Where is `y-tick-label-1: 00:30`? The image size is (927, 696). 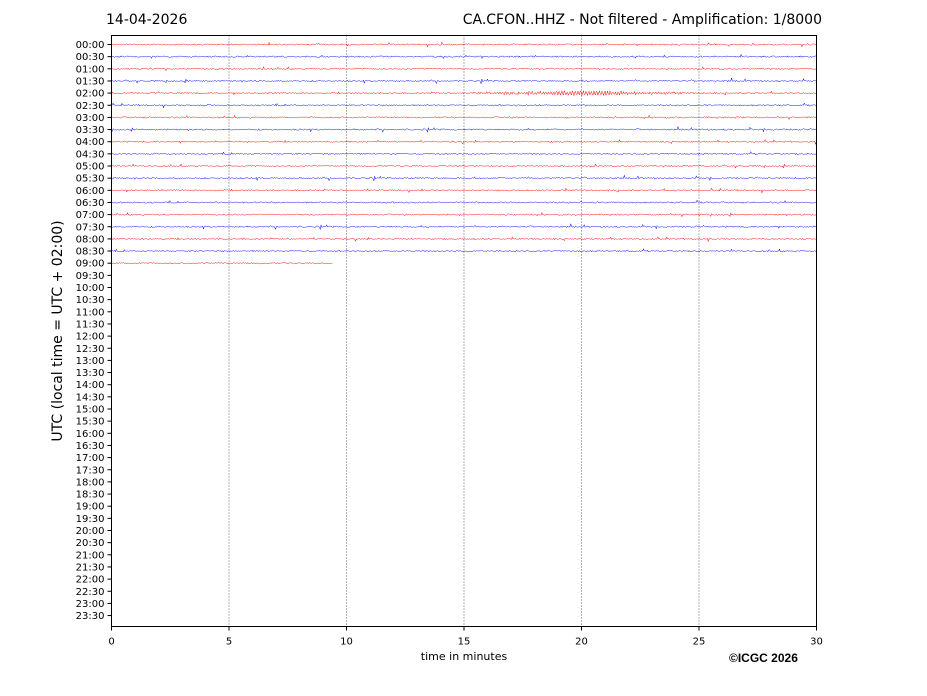
y-tick-label-1: 00:30 is located at coordinates (90, 57).